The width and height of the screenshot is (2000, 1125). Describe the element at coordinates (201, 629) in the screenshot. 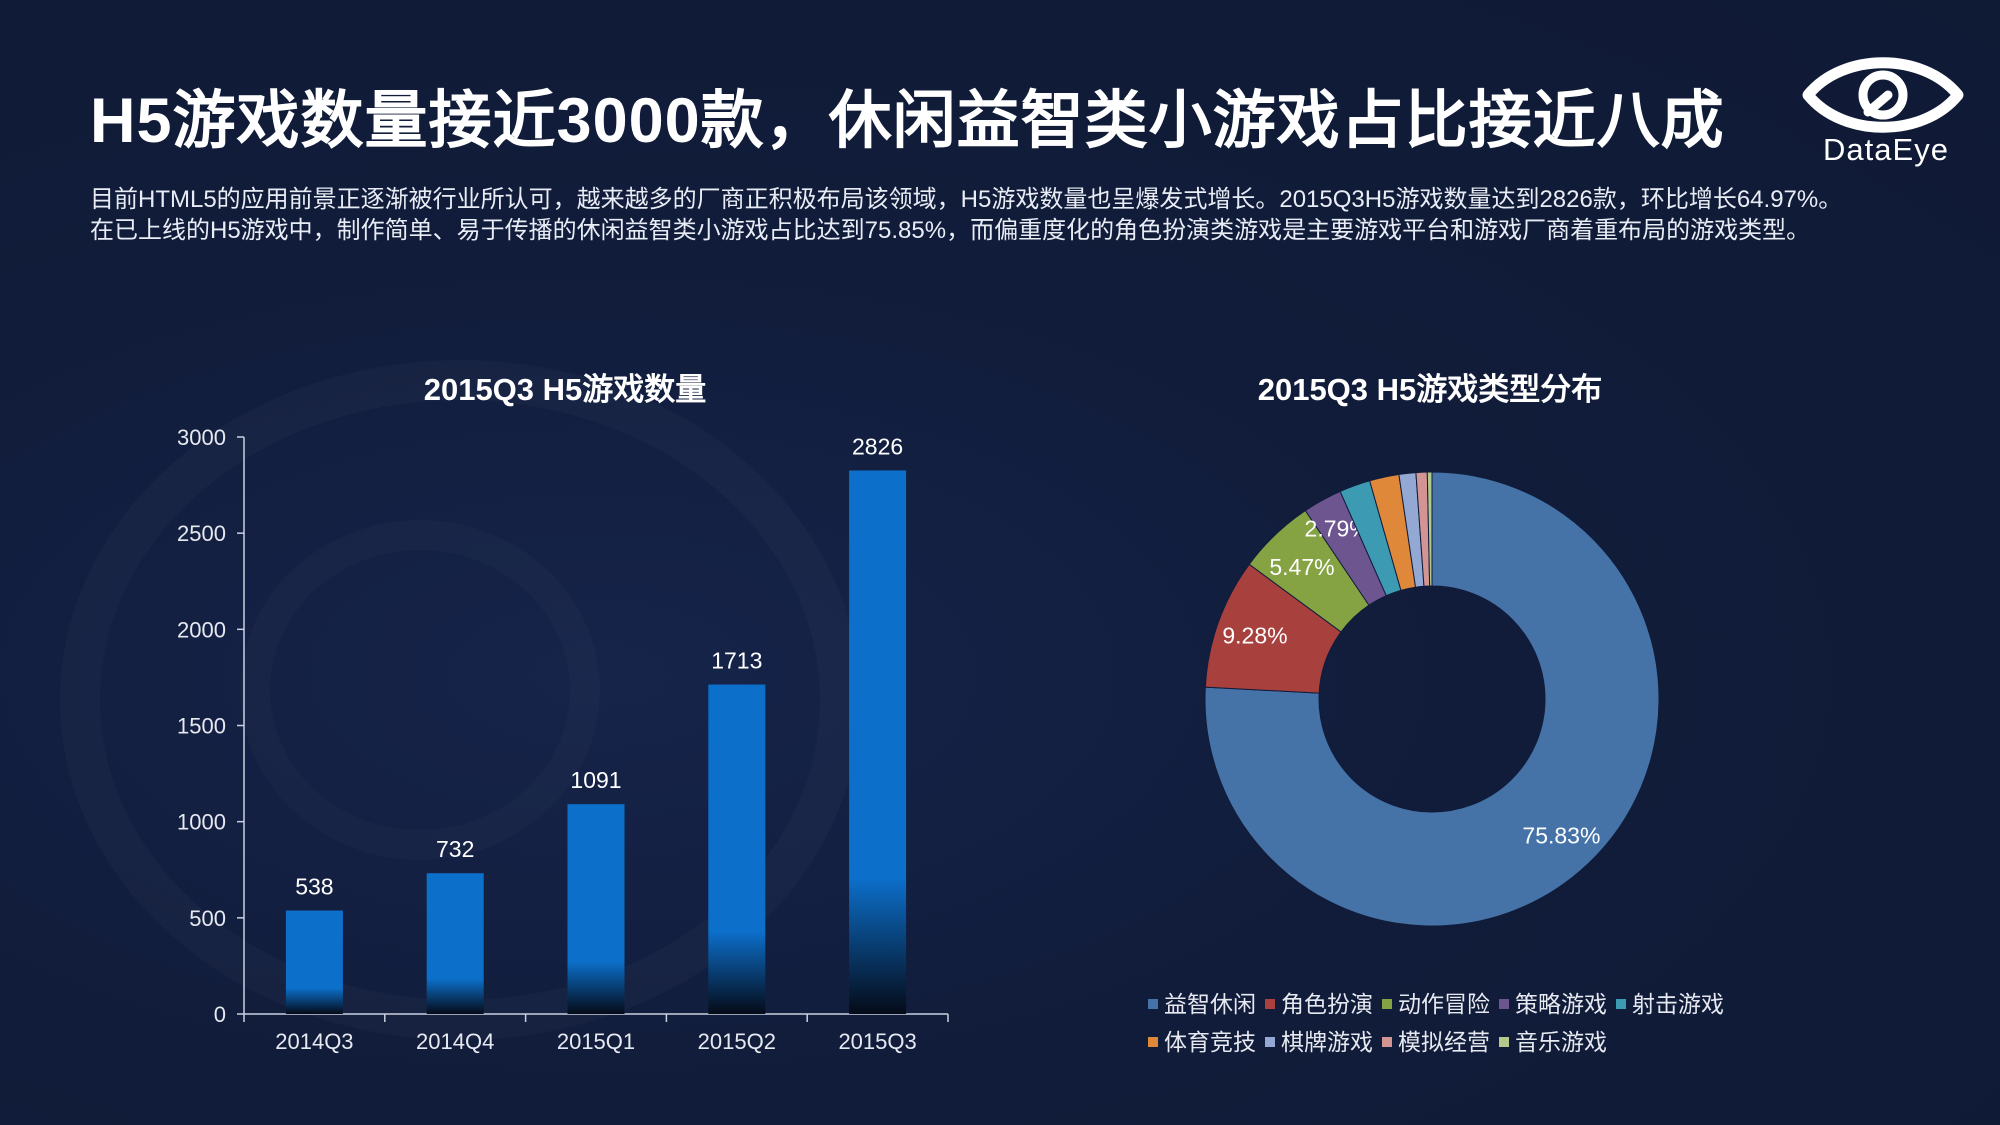

I see `y-tick-label: 2000` at that location.